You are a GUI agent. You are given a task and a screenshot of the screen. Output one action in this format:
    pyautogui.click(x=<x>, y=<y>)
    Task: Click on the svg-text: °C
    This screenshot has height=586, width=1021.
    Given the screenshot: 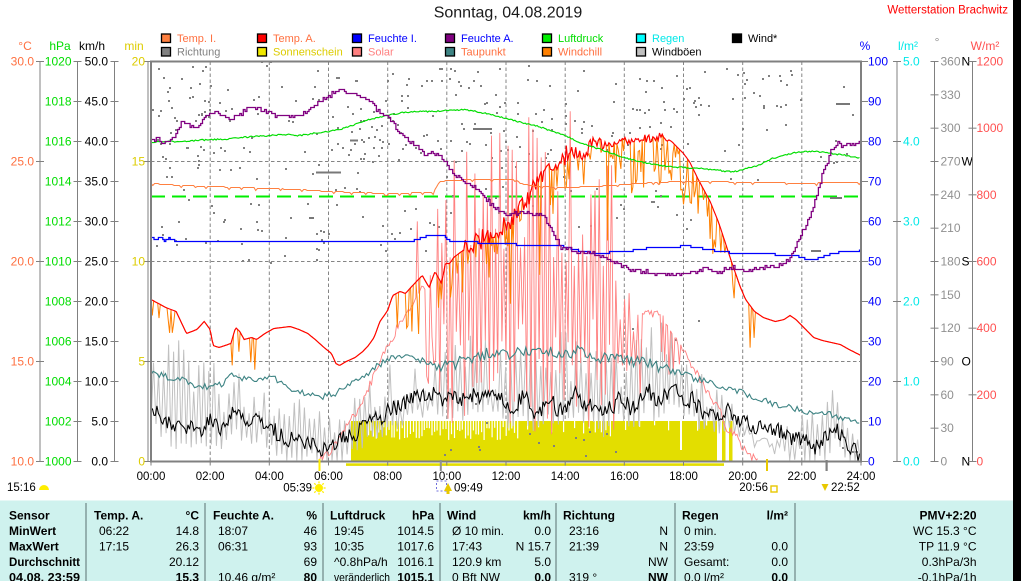 What is the action you would take?
    pyautogui.click(x=193, y=516)
    